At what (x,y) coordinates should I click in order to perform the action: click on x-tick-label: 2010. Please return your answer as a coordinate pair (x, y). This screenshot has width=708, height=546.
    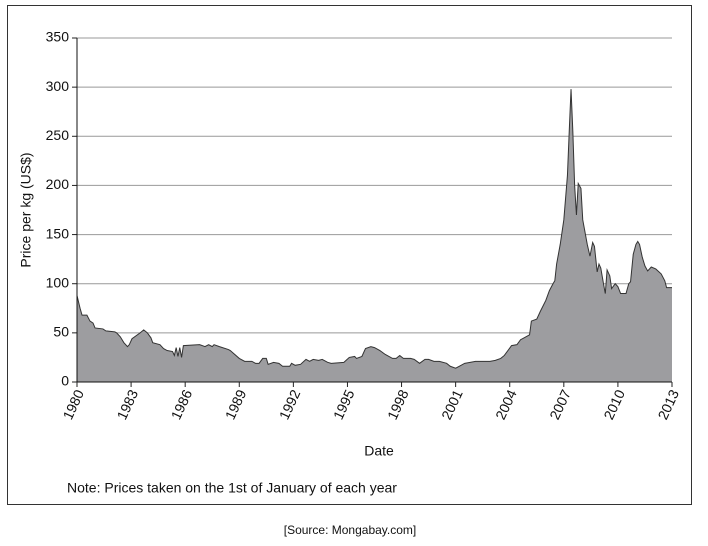
    Looking at the image, I should click on (614, 404).